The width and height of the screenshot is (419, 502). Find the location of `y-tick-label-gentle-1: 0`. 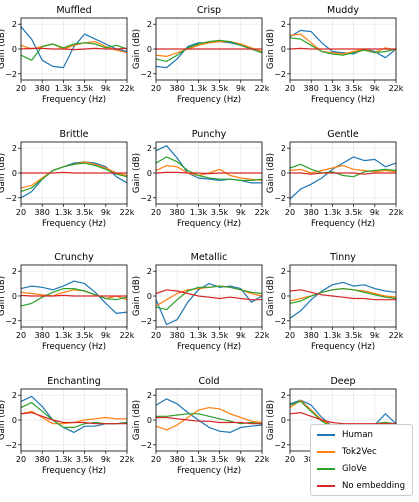

y-tick-label-gentle-1: 0 is located at coordinates (283, 173).